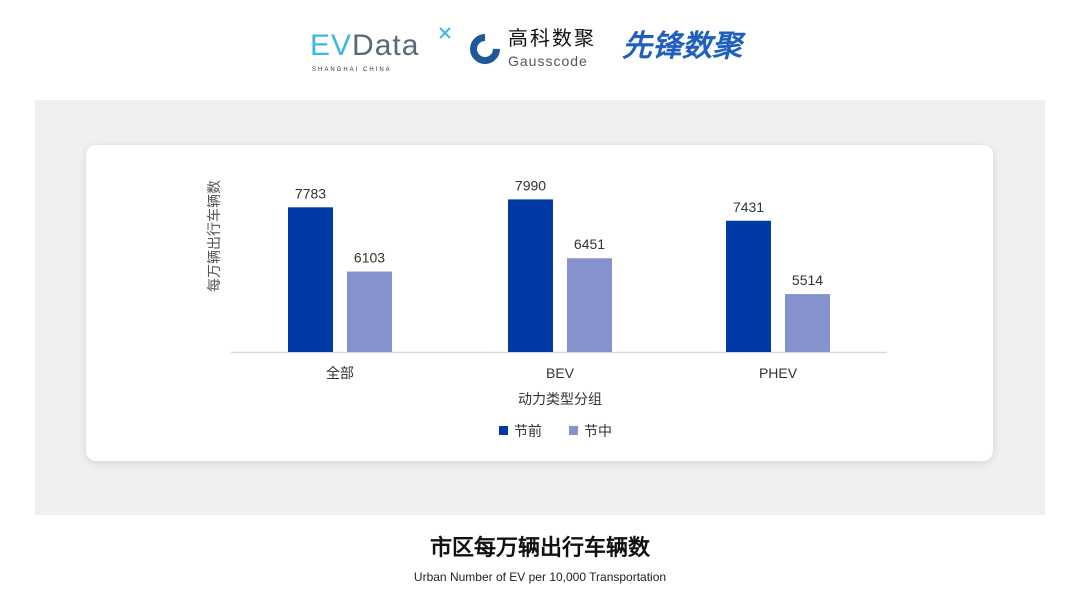 The image size is (1080, 608). I want to click on gausscode-cn: 高科数聚, so click(552, 39).